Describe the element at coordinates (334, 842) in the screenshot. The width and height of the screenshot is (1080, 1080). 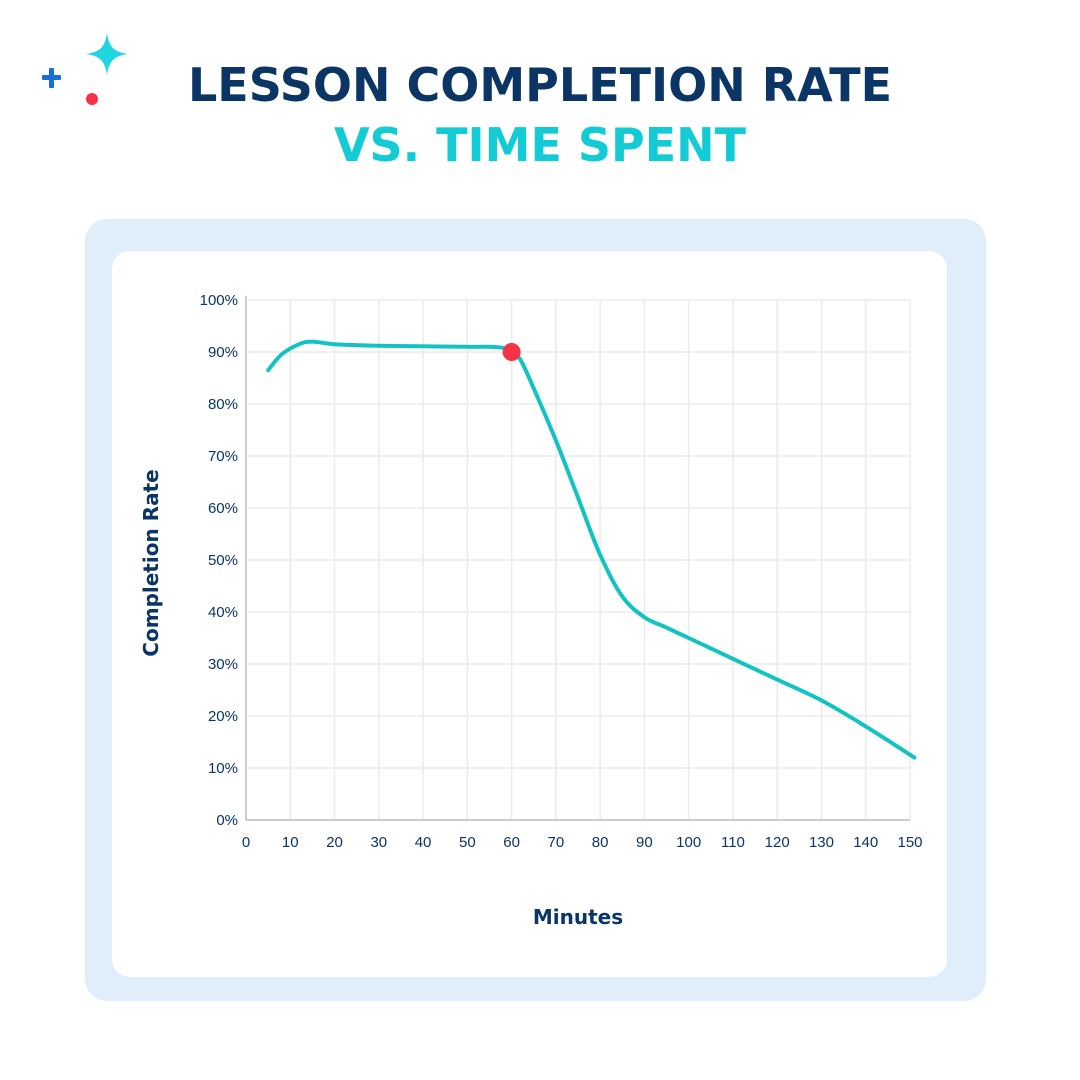
I see `x-tick-label: 20` at that location.